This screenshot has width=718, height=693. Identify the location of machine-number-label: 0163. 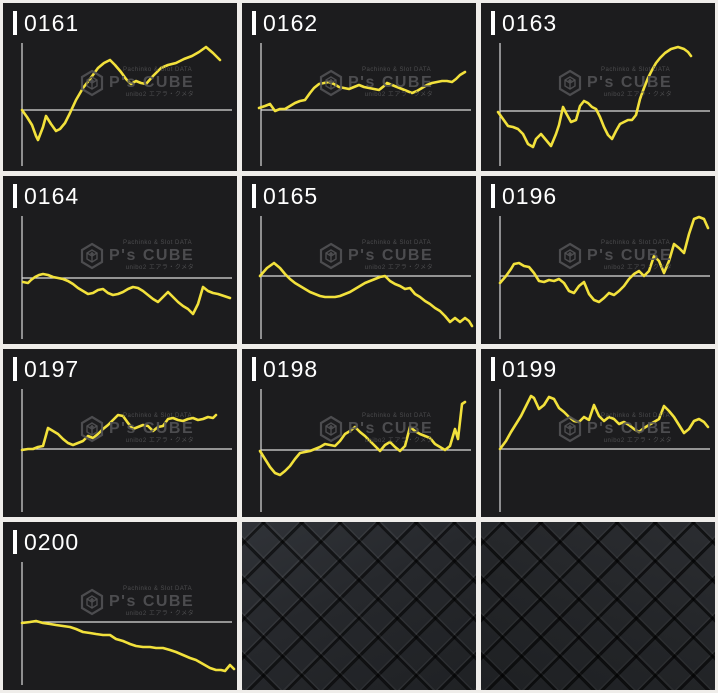
(524, 23).